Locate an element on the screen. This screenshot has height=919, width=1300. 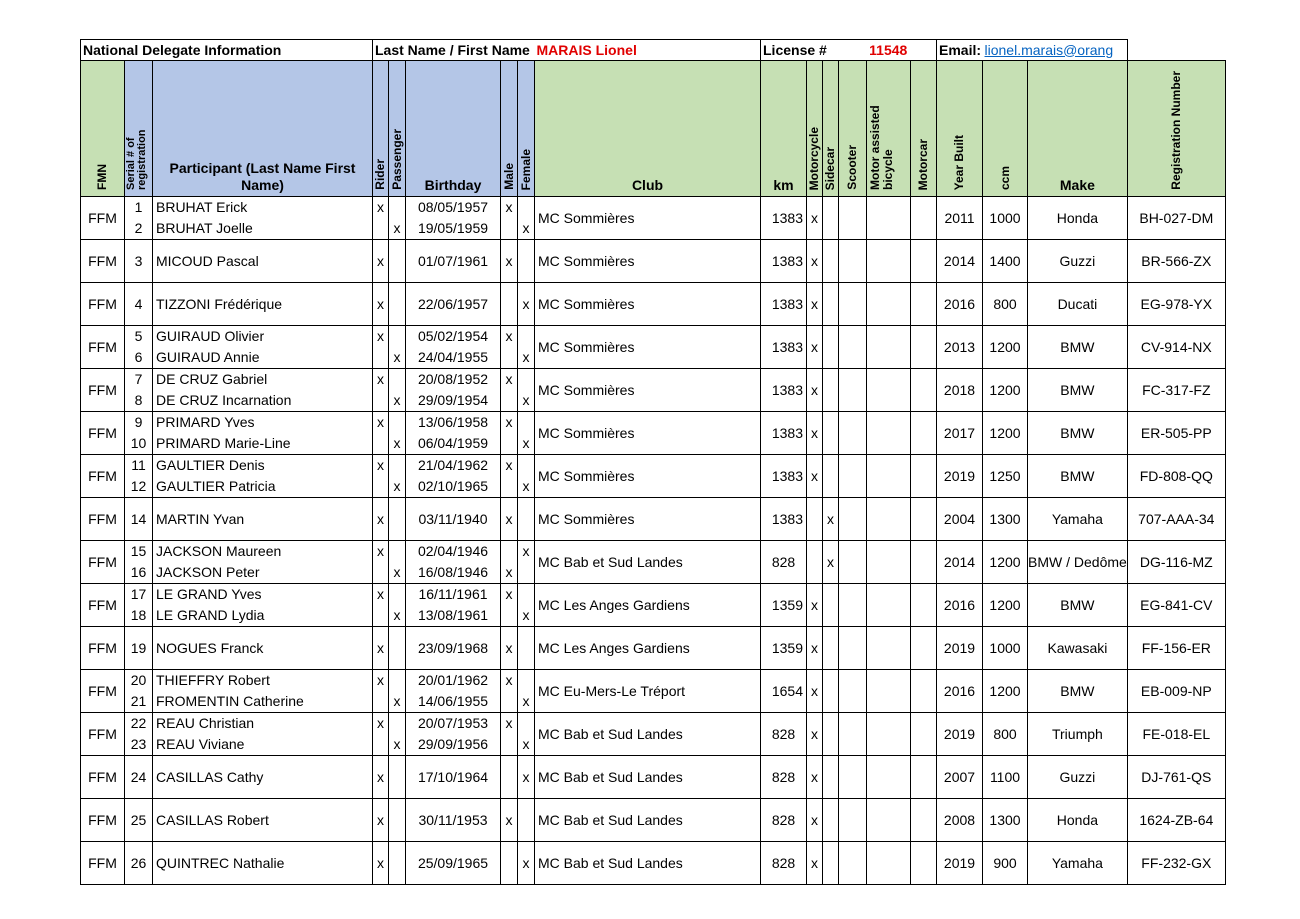
motorcycle-mark: x is located at coordinates (814, 862).